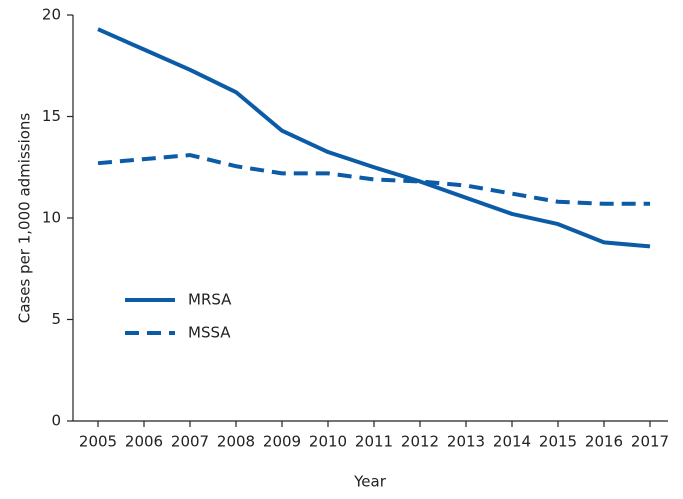  Describe the element at coordinates (51, 218) in the screenshot. I see `y-tick-label: 10` at that location.